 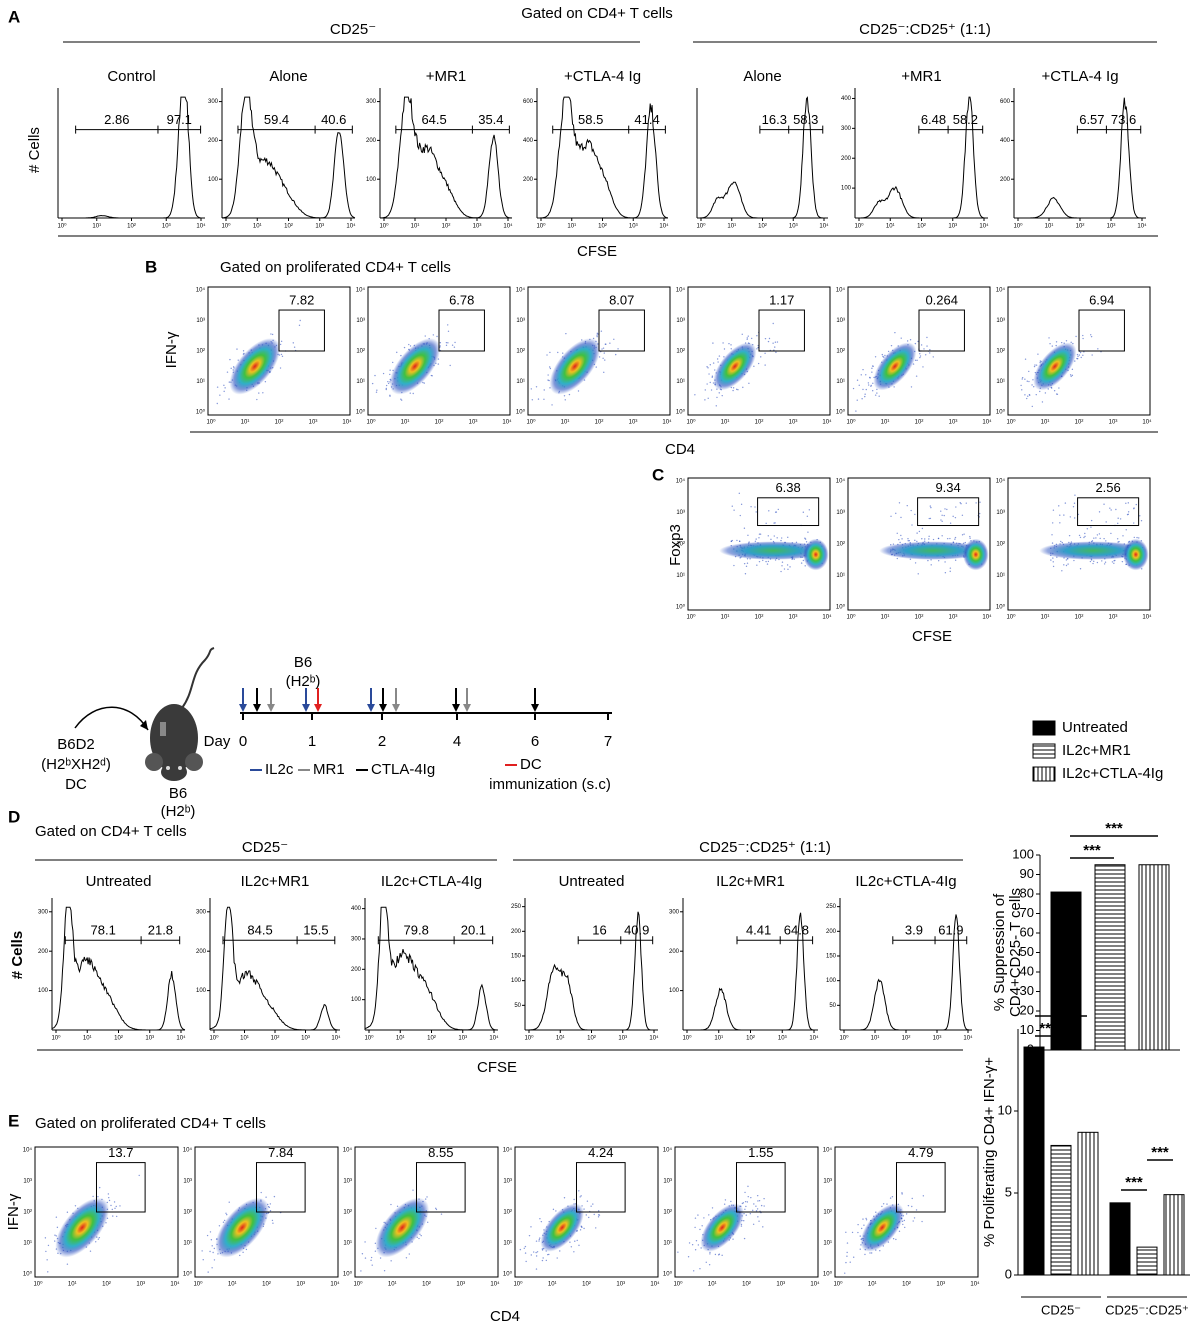 What do you see at coordinates (603, 157) in the screenshot?
I see `histogram-curve` at bounding box center [603, 157].